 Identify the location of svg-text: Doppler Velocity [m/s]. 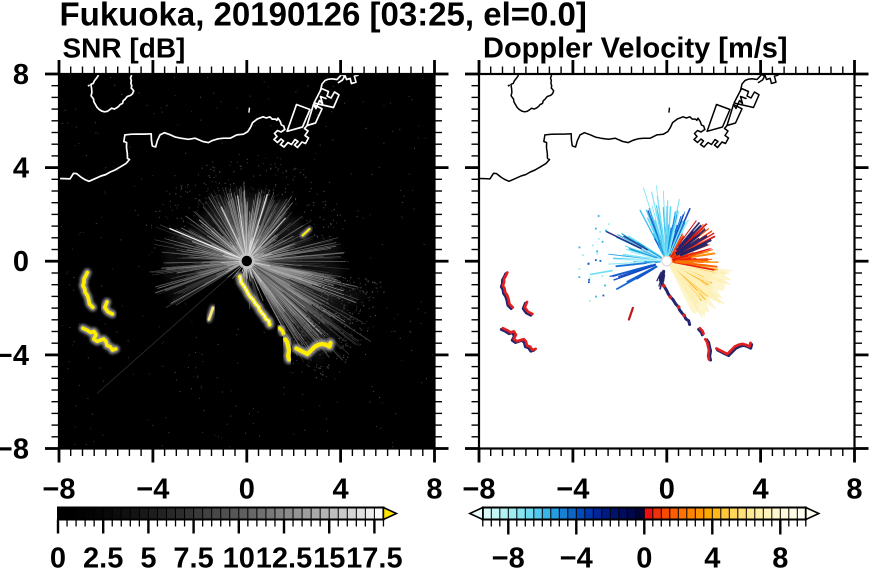
(635, 49).